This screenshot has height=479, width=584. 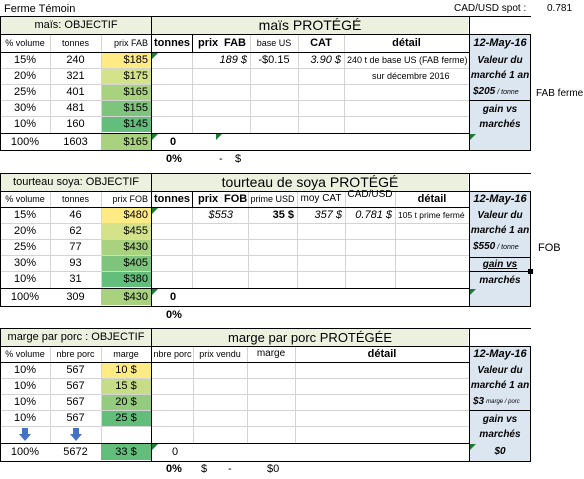 What do you see at coordinates (135, 59) in the screenshot?
I see `mais-row1-price: $185` at bounding box center [135, 59].